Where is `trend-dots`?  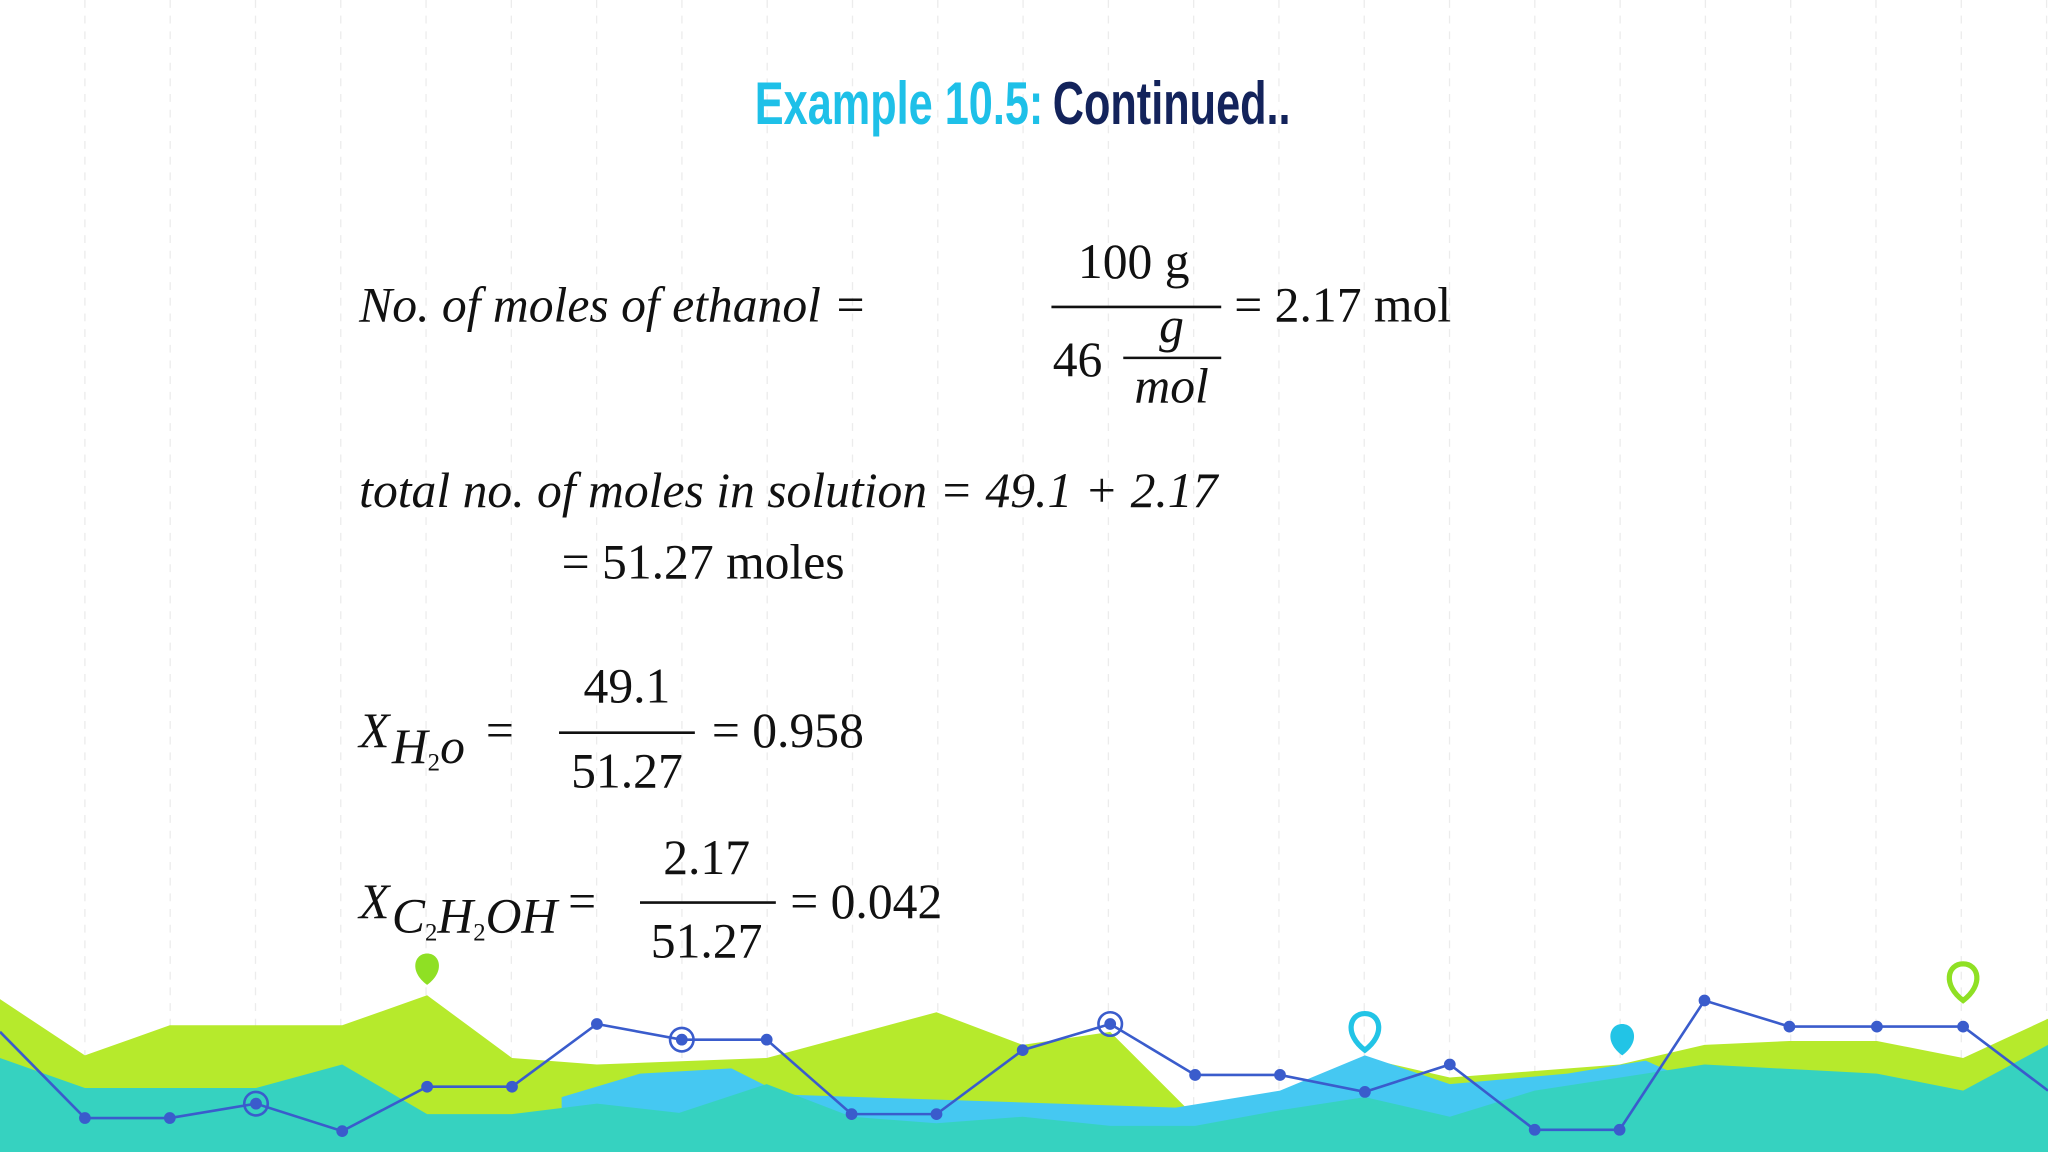 trend-dots is located at coordinates (1024, 1065).